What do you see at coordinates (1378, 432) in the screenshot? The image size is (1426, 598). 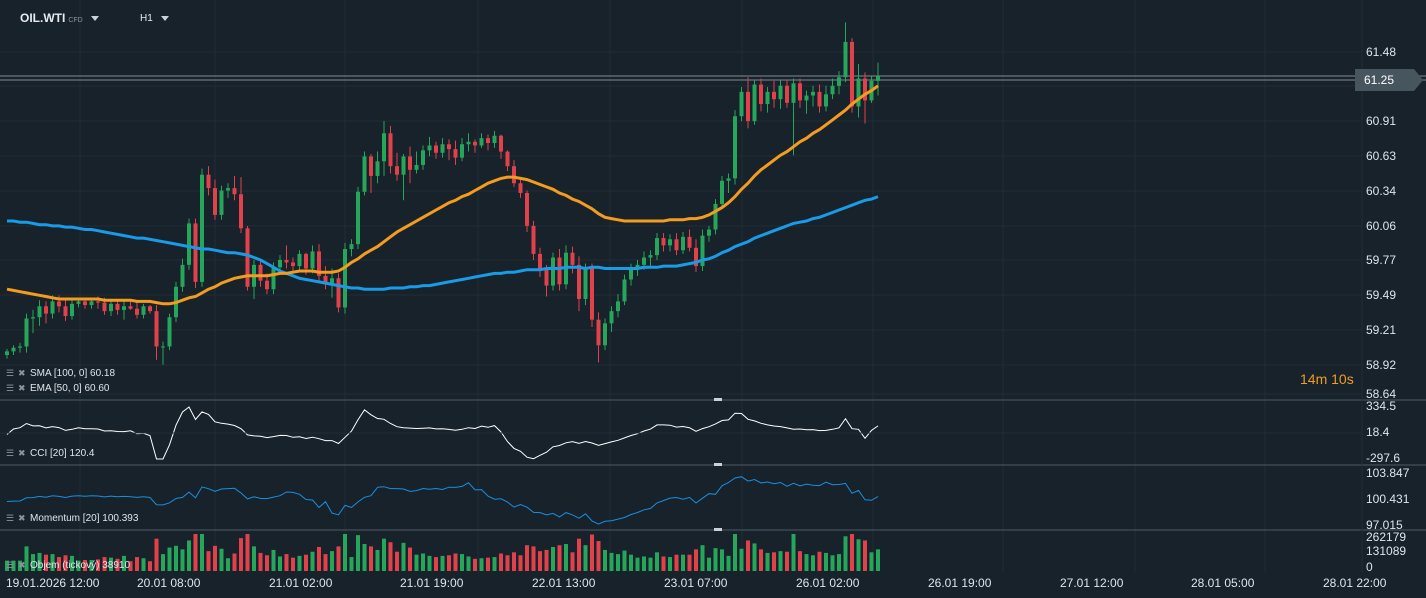 I see `cci-tick-label: 18.4` at bounding box center [1378, 432].